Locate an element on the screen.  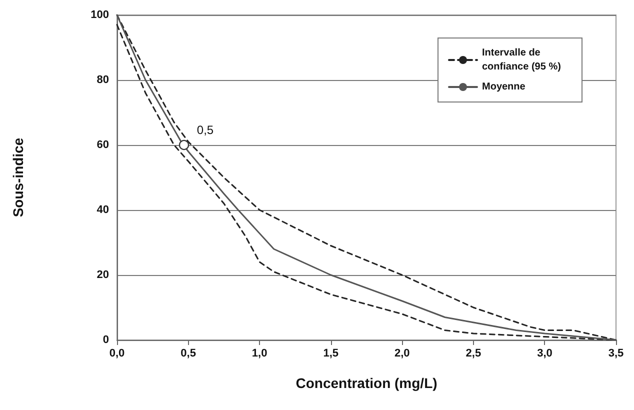
y-tick-label: 40 is located at coordinates (102, 210).